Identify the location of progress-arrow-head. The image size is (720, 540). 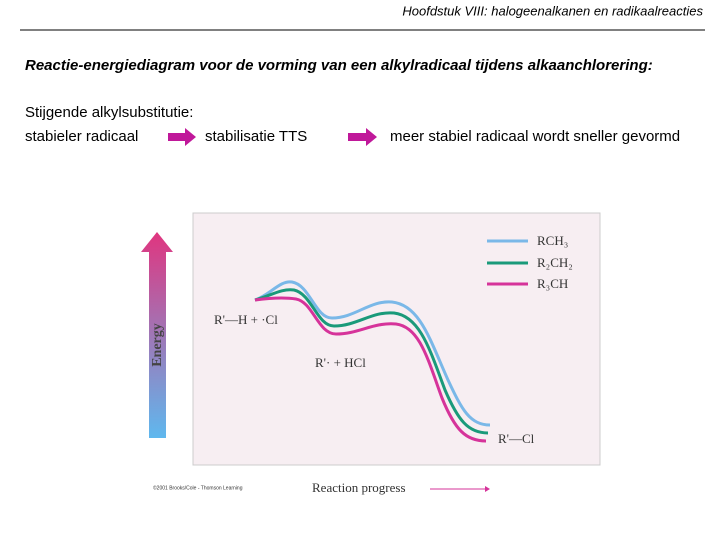
(487, 489).